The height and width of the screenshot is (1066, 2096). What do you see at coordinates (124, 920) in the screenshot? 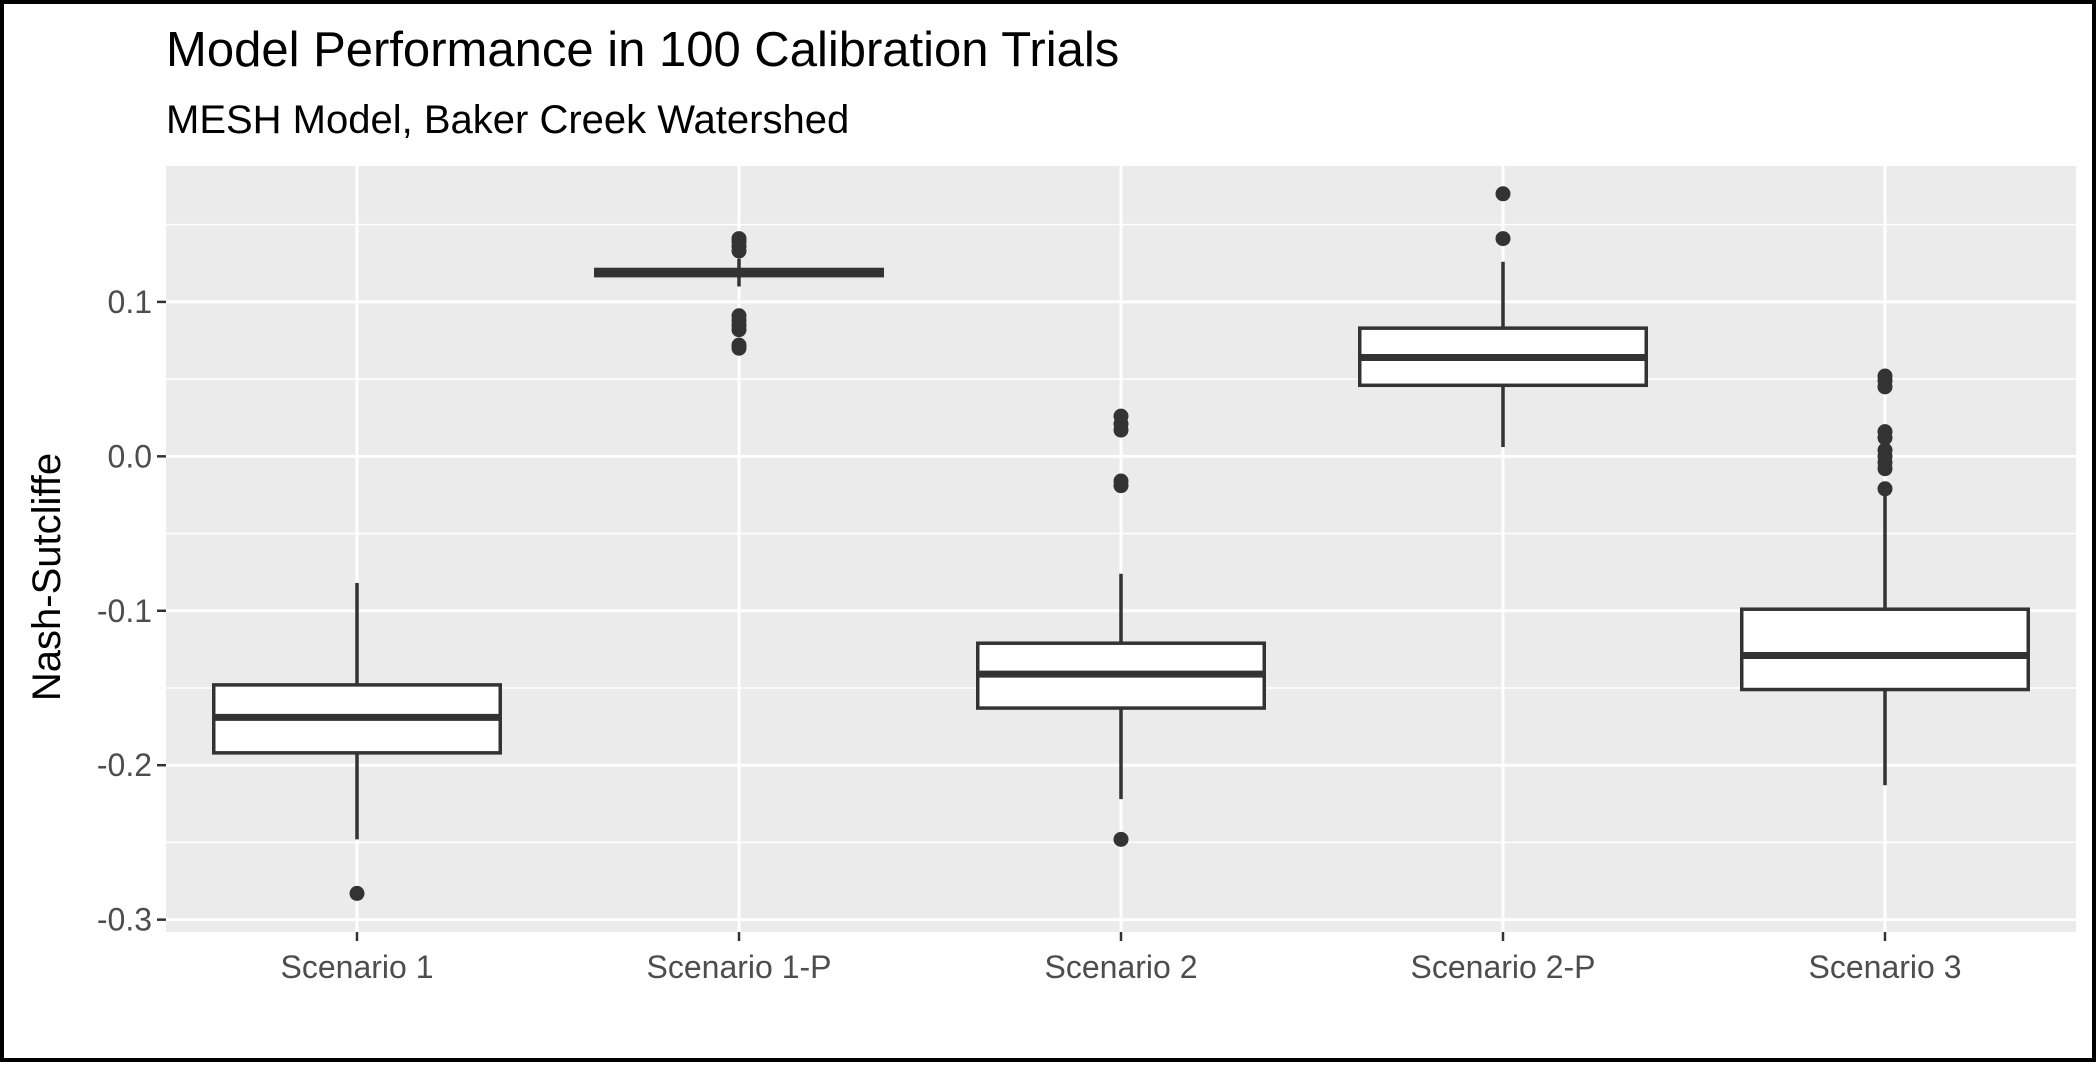
I see `y-tick-label: -0.3` at bounding box center [124, 920].